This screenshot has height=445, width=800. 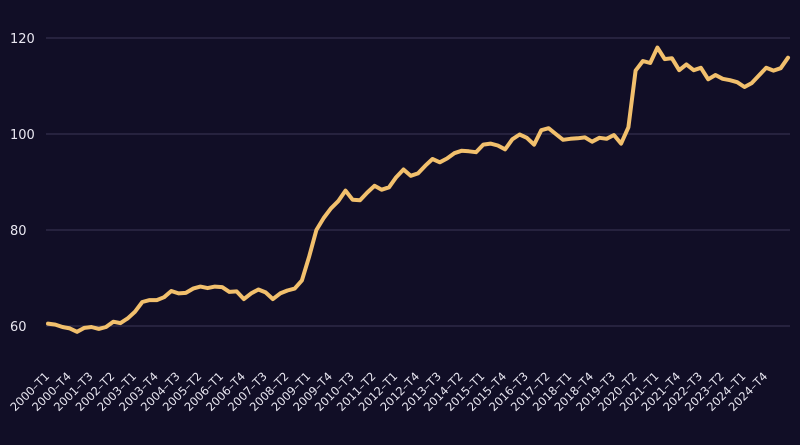 What do you see at coordinates (22, 183) in the screenshot?
I see `y-axis-ticks: 60 80 100 120` at bounding box center [22, 183].